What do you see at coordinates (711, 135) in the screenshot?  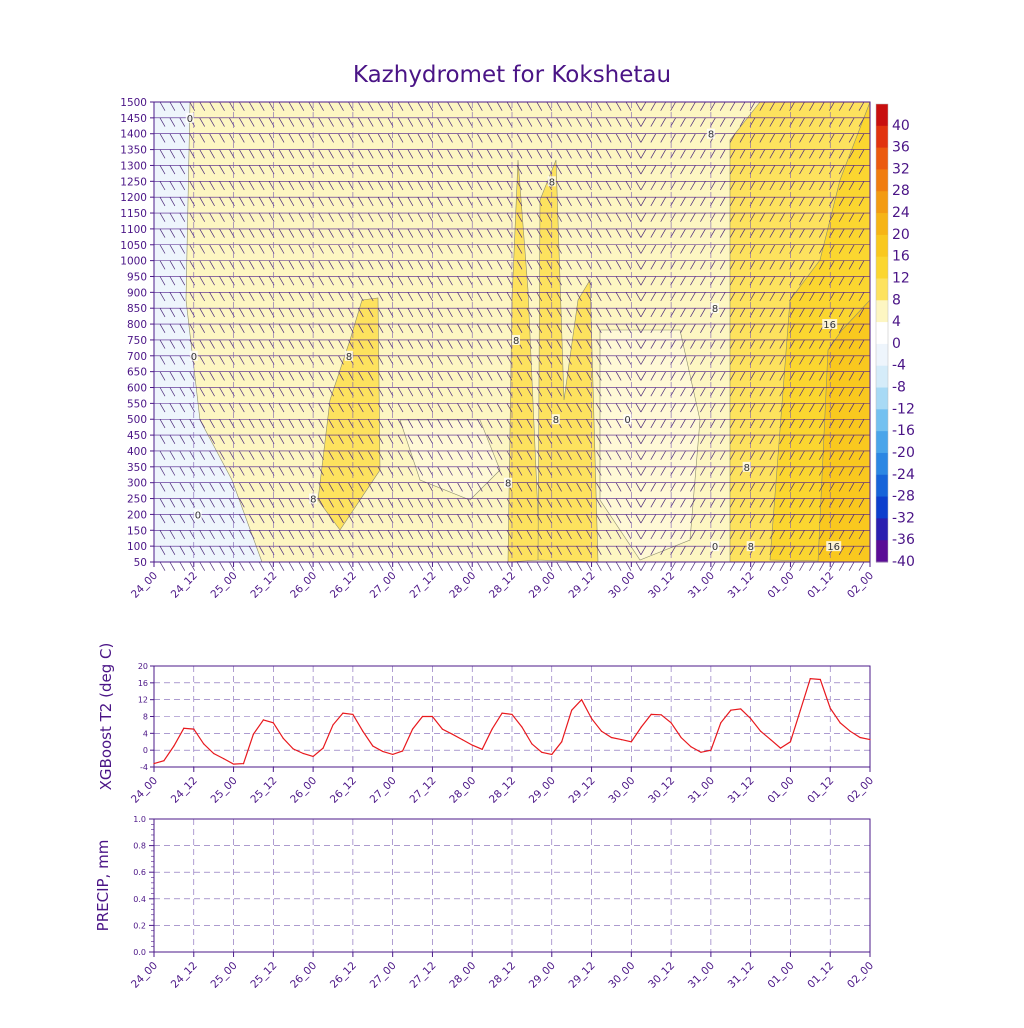 I see `contour-label: 8` at bounding box center [711, 135].